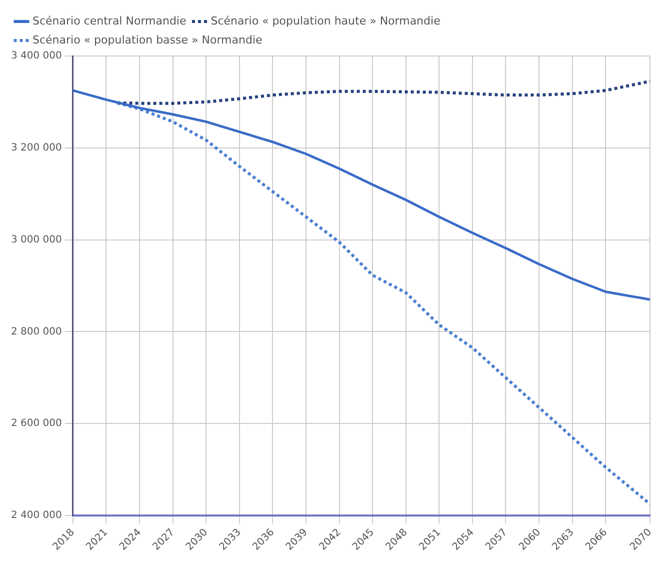 This screenshot has width=672, height=564. Describe the element at coordinates (325, 21) in the screenshot. I see `legend-label: Scénario « population haute » Normandie` at that location.